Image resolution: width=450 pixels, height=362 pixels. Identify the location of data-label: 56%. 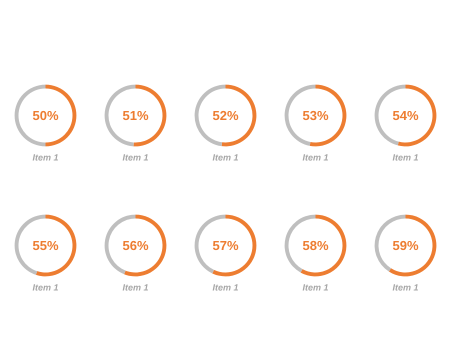
(135, 245).